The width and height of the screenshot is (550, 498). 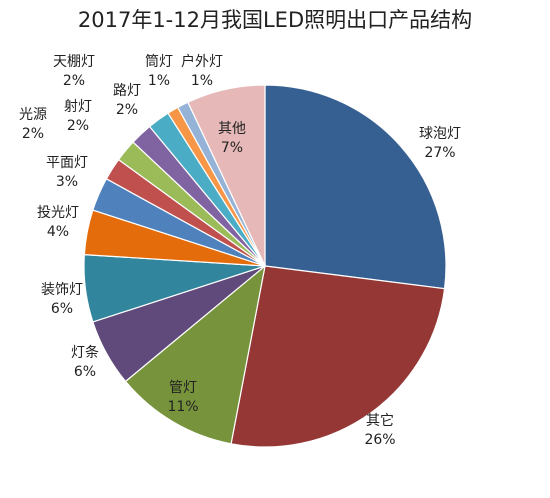 What do you see at coordinates (202, 81) in the screenshot?
I see `slice-value-13: 1%` at bounding box center [202, 81].